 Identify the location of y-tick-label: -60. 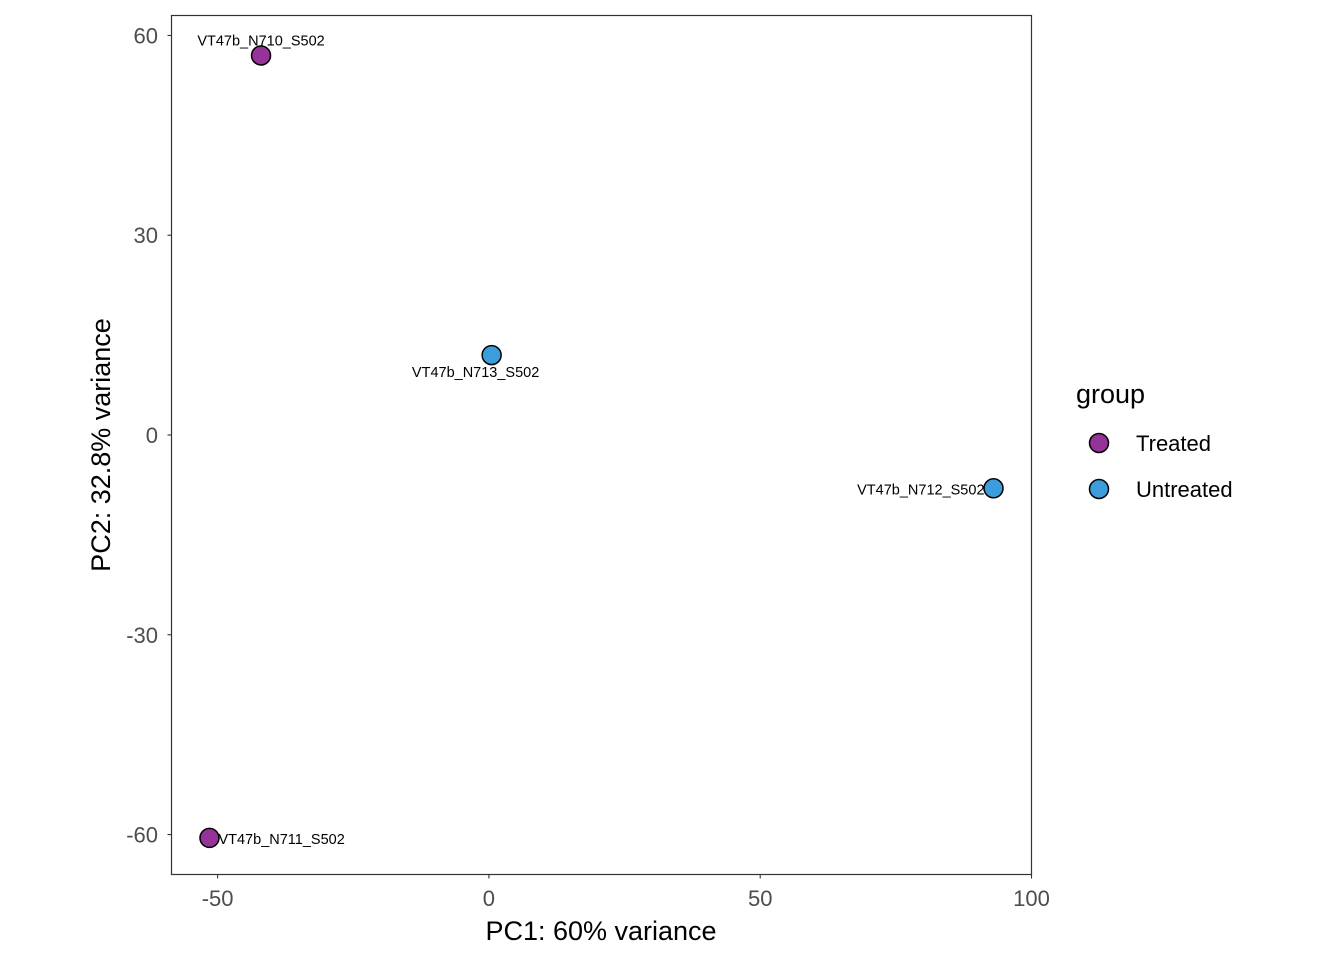
(142, 835).